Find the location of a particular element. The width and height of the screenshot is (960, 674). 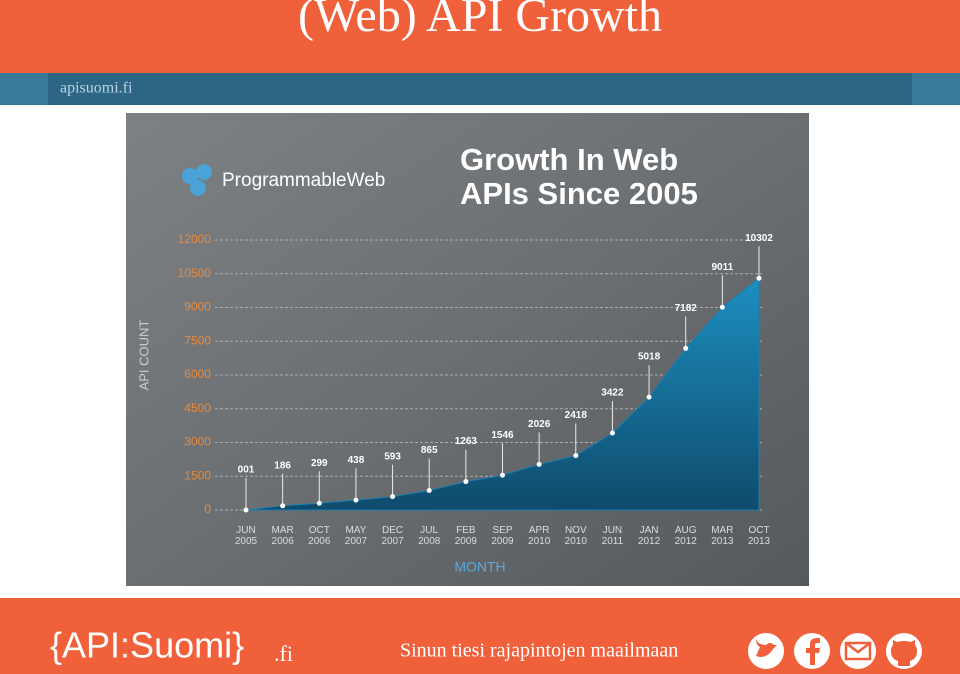

y-tick-label: 10500 is located at coordinates (195, 273).